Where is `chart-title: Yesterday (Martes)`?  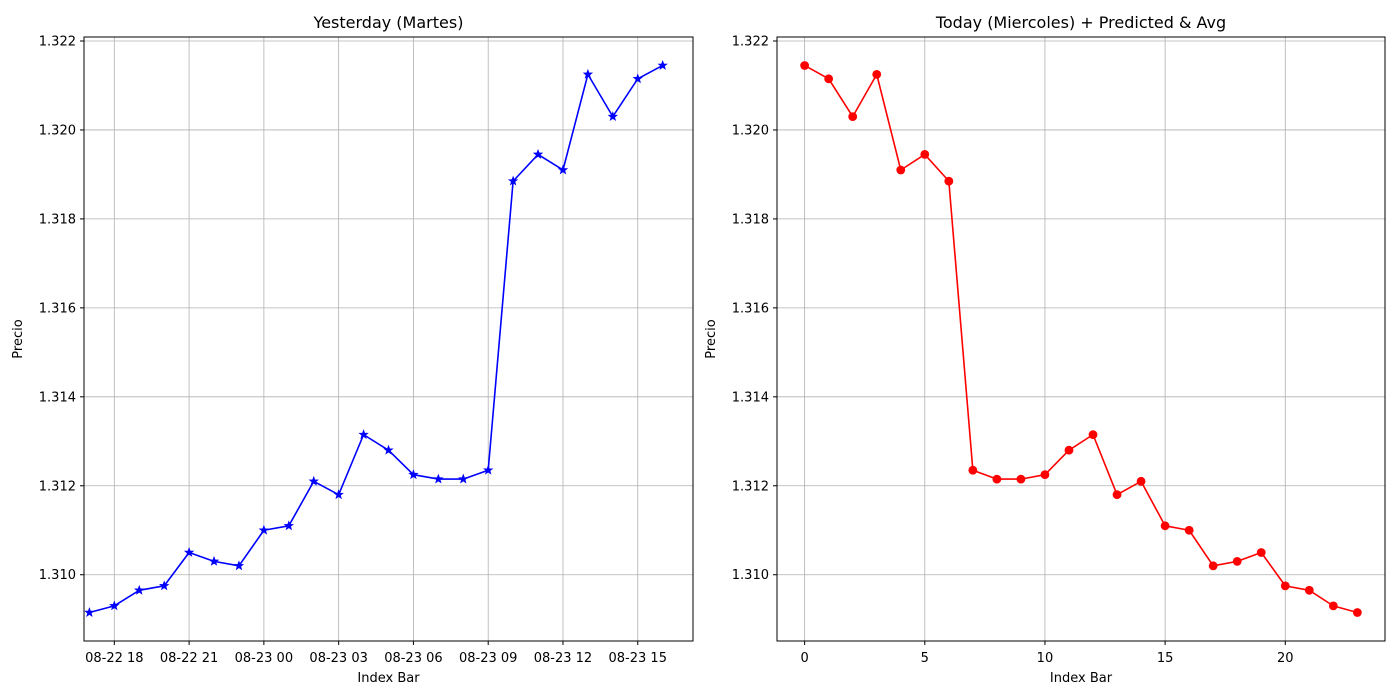
chart-title: Yesterday (Martes) is located at coordinates (388, 22).